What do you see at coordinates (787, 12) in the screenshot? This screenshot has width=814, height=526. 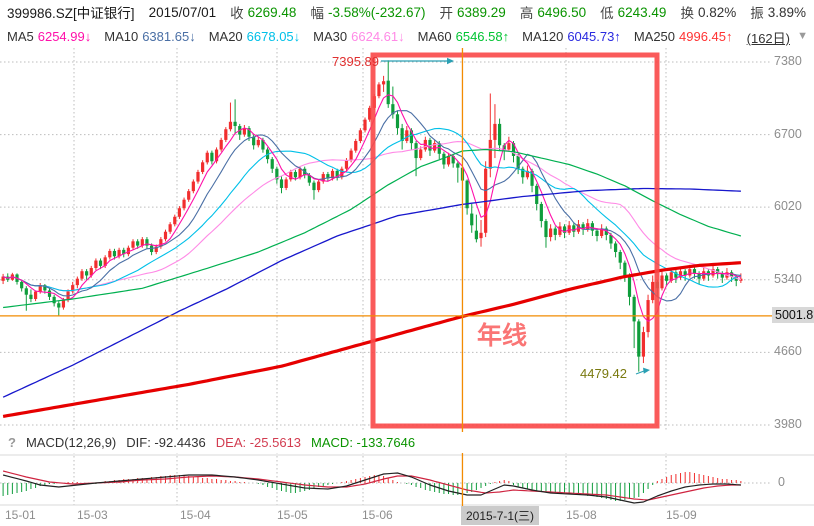 I see `field-value: 3.89%` at bounding box center [787, 12].